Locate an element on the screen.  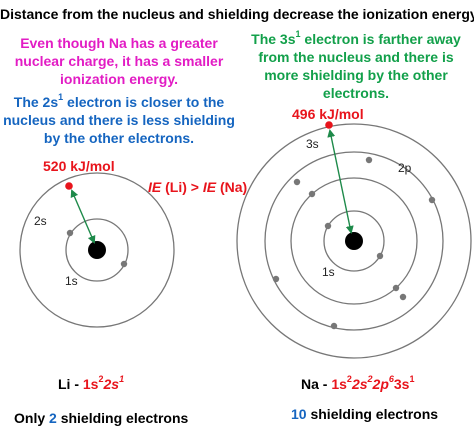
na-config-2s: 2s2 is located at coordinates (362, 383).